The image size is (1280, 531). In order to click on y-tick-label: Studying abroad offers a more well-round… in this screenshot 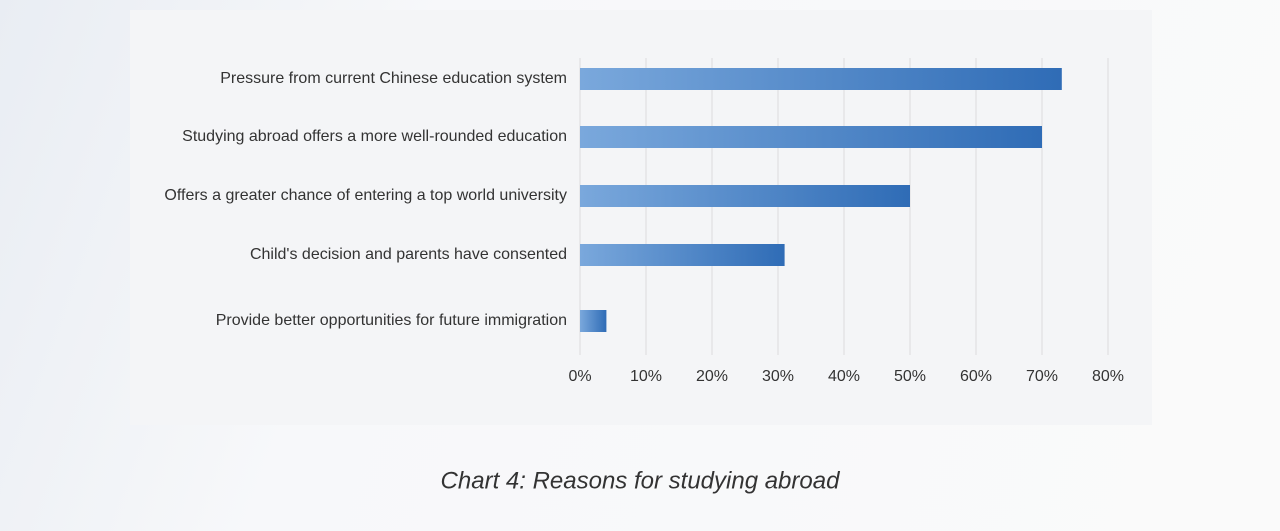, I will do `click(374, 136)`.